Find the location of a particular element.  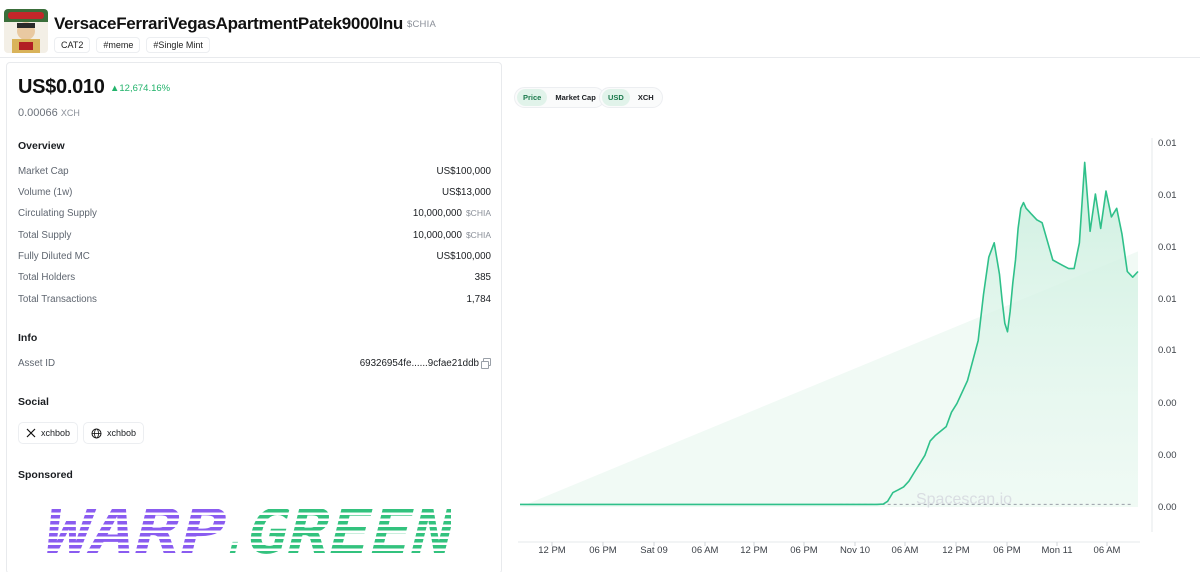

sponsored-title: Sponsored is located at coordinates (45, 475).